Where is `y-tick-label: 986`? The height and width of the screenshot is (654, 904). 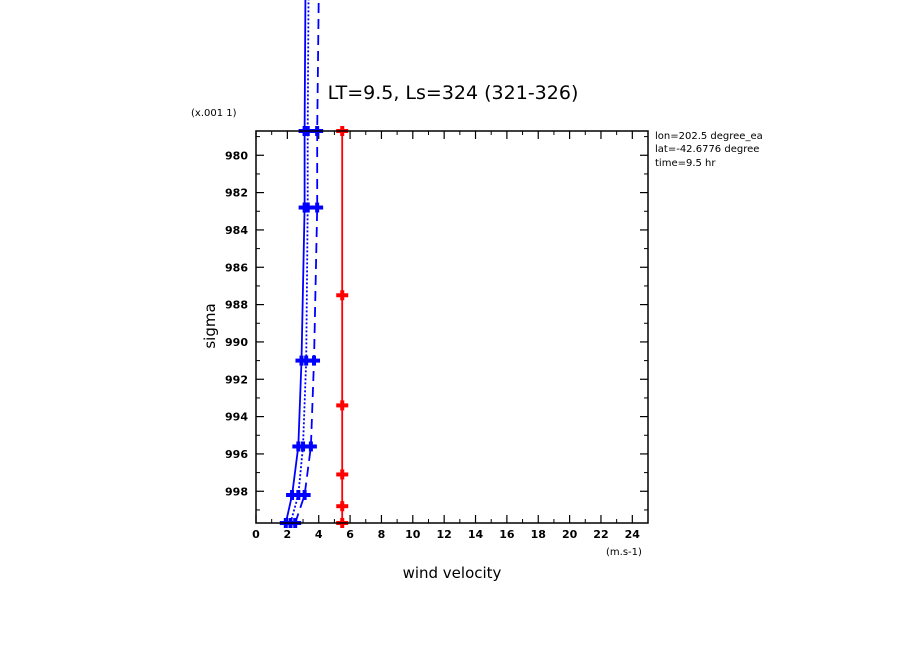 y-tick-label: 986 is located at coordinates (236, 267).